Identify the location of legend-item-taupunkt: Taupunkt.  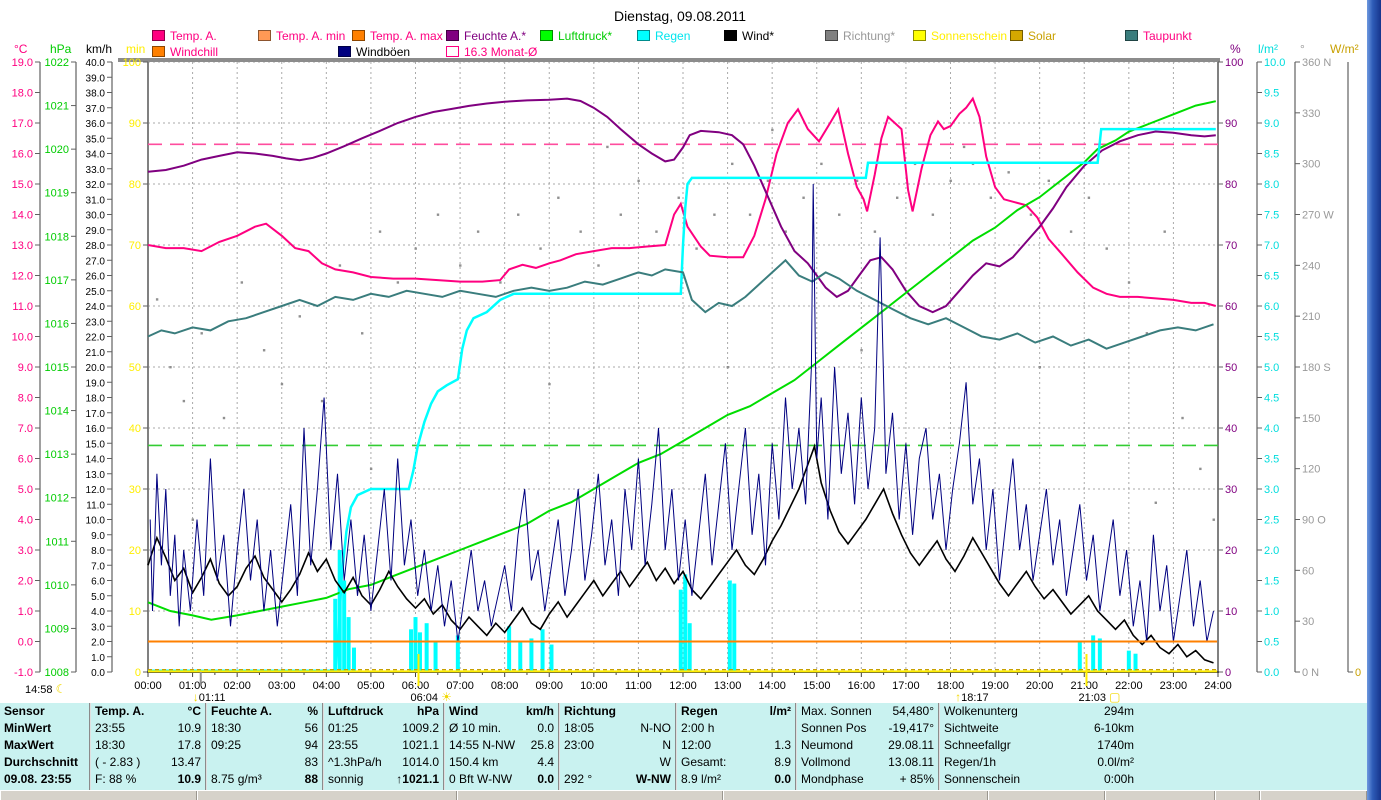
(1158, 36).